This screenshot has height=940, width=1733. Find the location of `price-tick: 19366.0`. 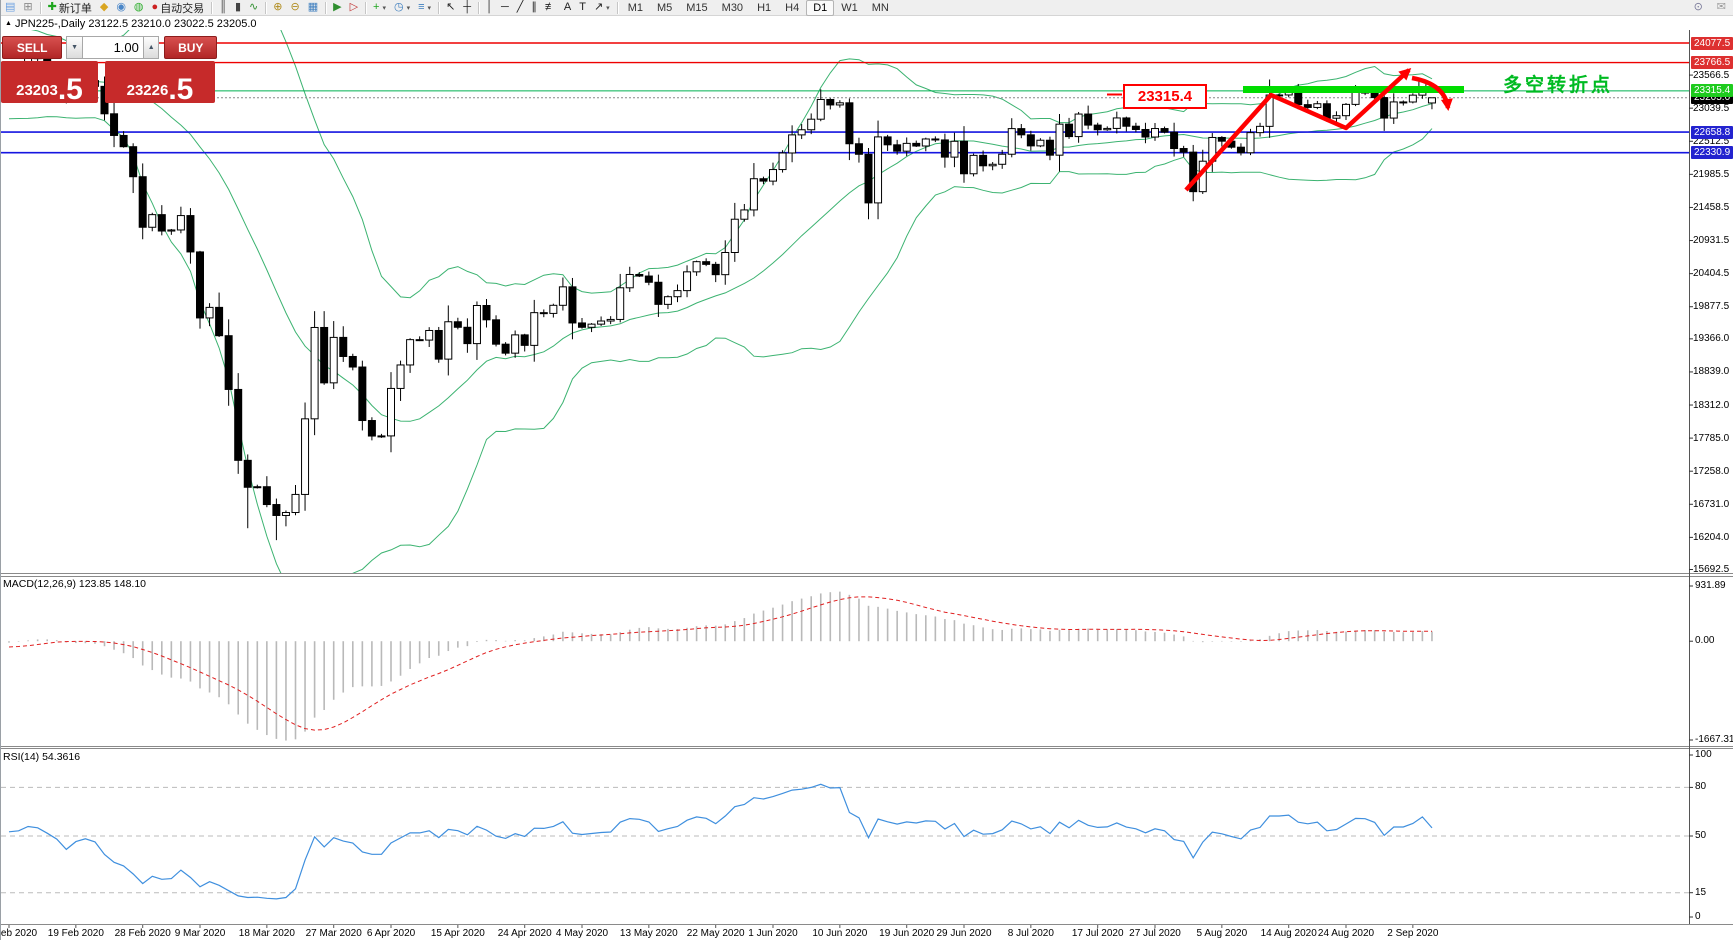

price-tick: 19366.0 is located at coordinates (1711, 339).